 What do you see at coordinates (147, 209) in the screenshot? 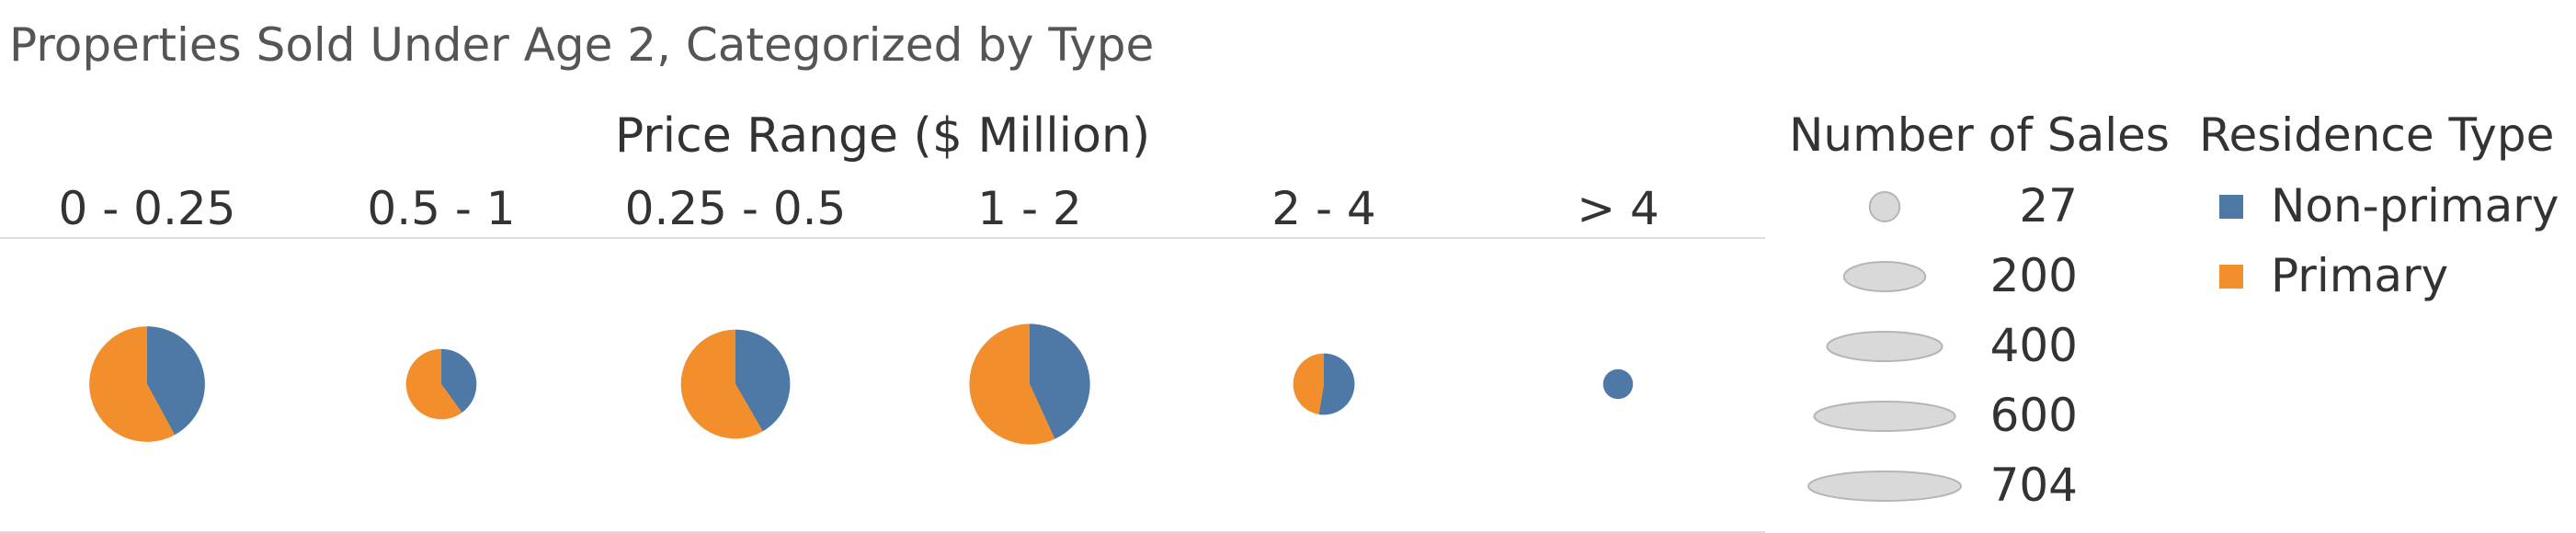
I see `category-label: 0 - 0.25` at bounding box center [147, 209].